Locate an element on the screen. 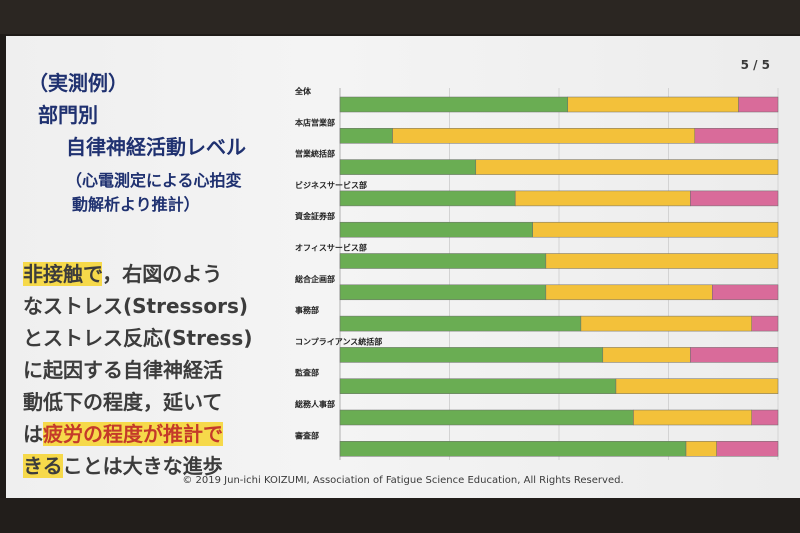 The width and height of the screenshot is (800, 533). body-line-1: 非接触で，右図のよう is located at coordinates (158, 272).